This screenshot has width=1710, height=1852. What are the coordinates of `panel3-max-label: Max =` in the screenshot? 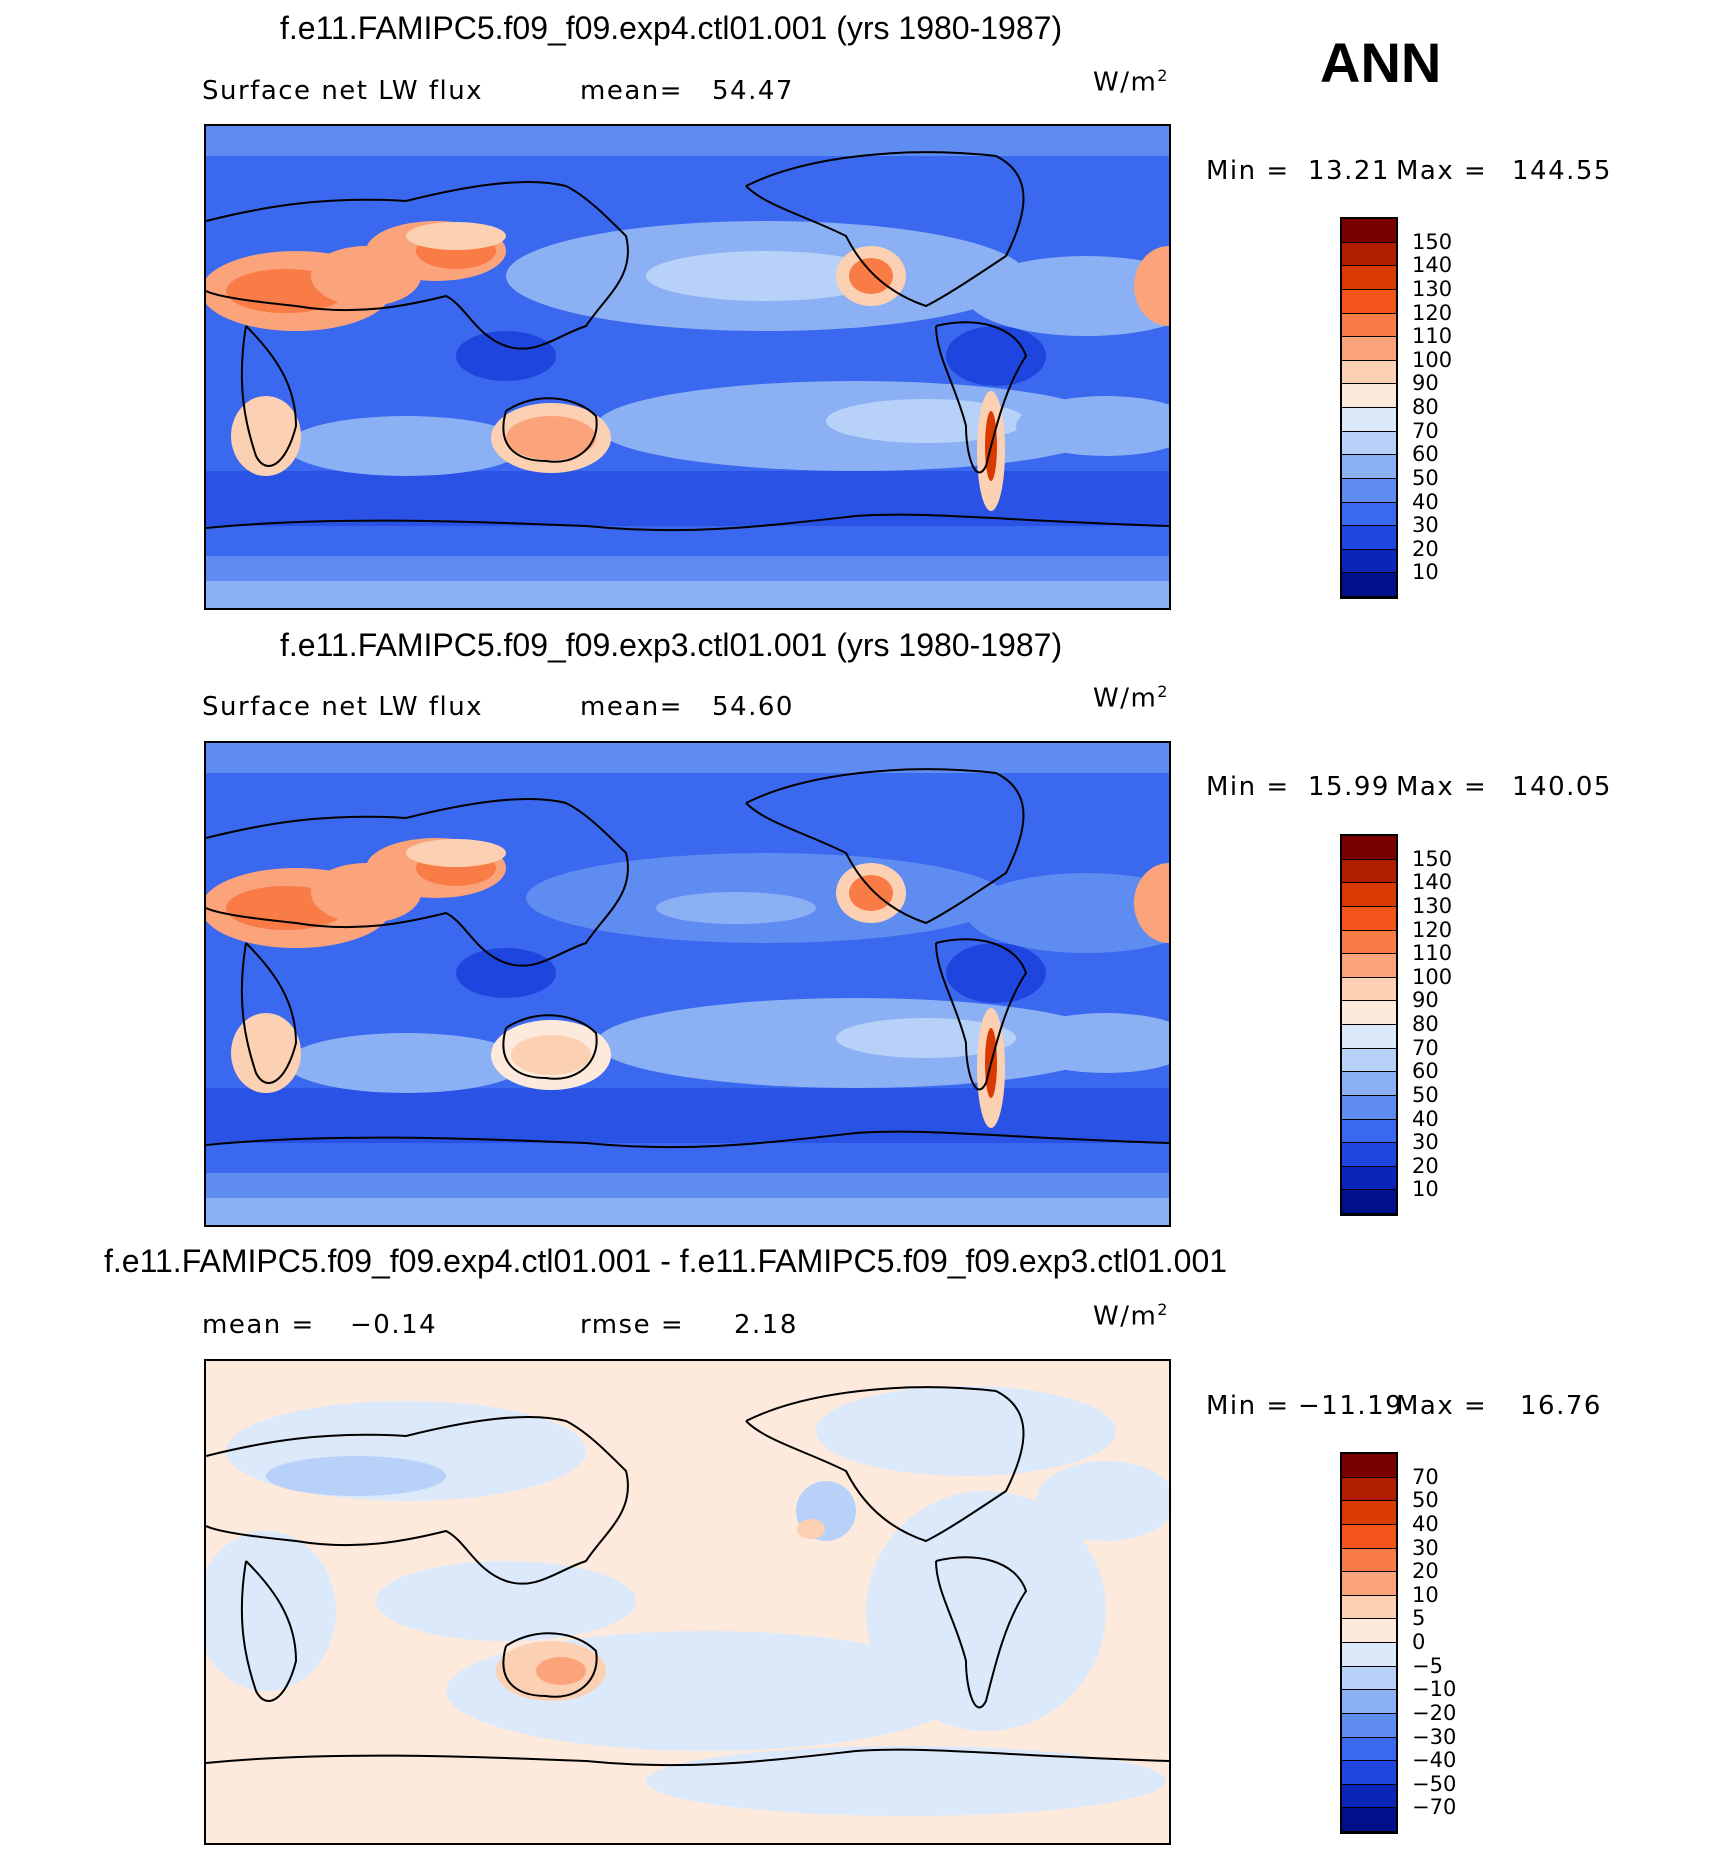 It's located at (1442, 1406).